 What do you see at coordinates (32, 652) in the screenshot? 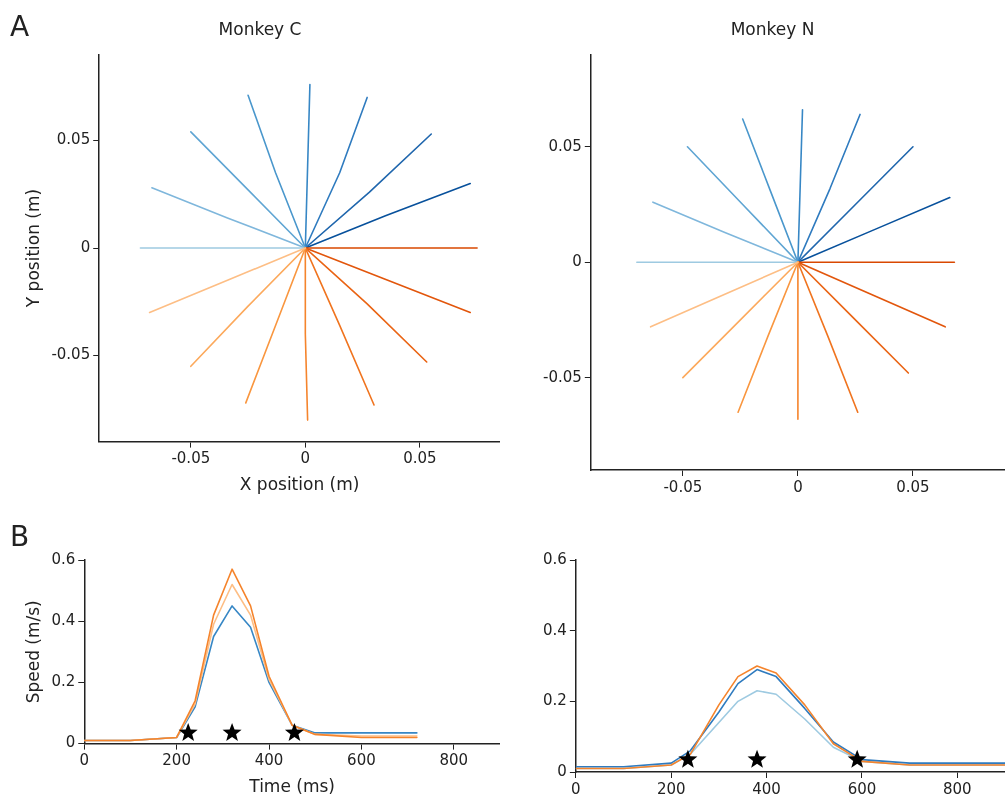
I see `y-axis-title: Speed (m/s)` at bounding box center [32, 652].